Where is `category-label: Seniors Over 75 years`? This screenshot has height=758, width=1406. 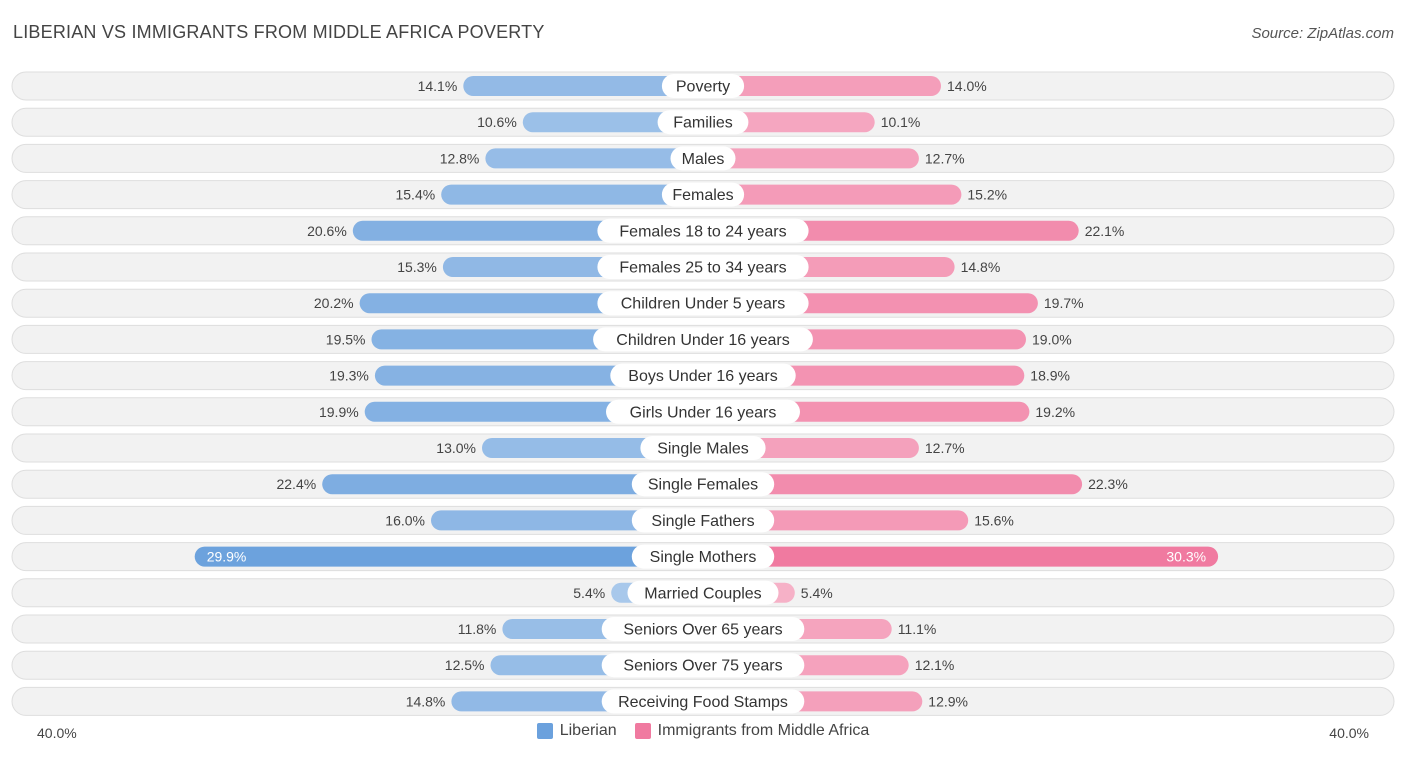 category-label: Seniors Over 75 years is located at coordinates (702, 666).